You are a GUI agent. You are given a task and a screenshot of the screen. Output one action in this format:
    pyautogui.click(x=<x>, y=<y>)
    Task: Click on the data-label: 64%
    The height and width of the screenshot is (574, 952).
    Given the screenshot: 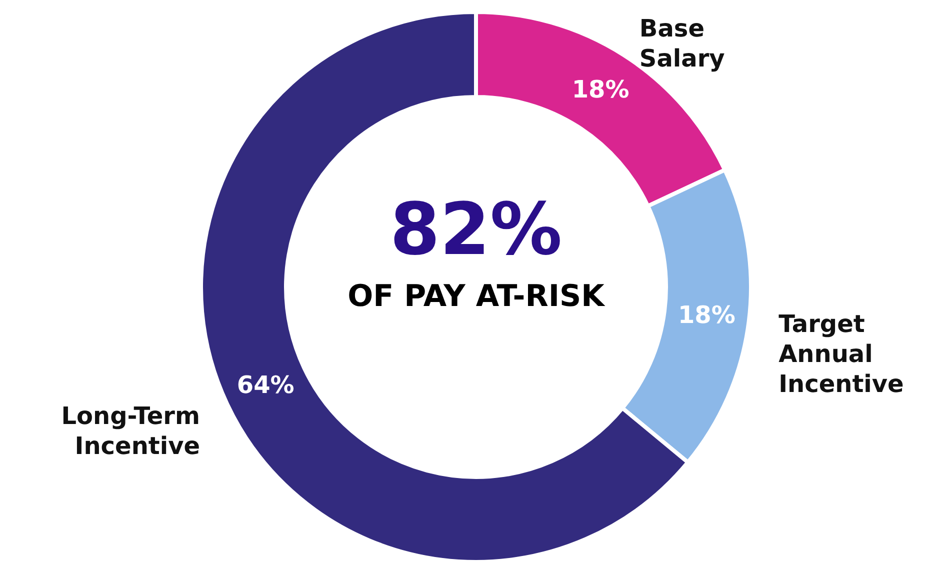 What is the action you would take?
    pyautogui.click(x=265, y=384)
    